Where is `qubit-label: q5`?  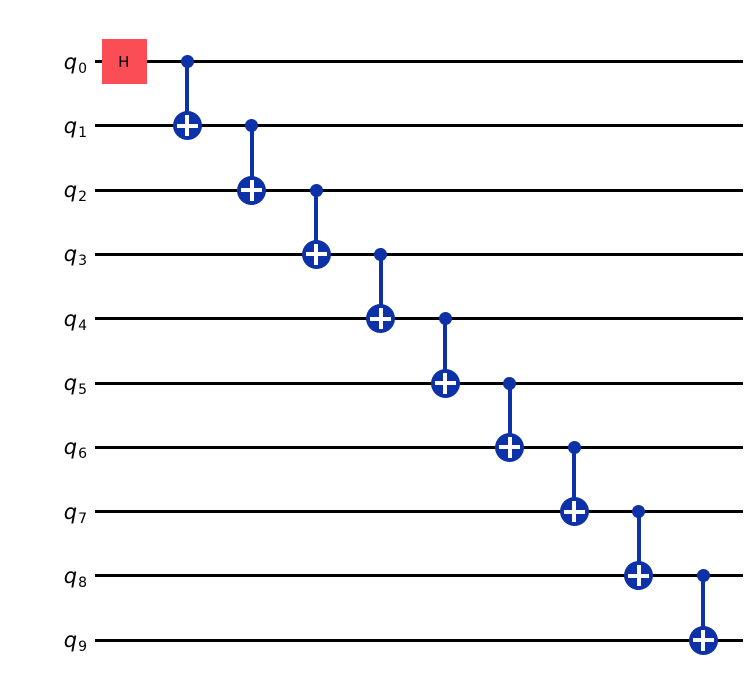
qubit-label: q5 is located at coordinates (43, 383).